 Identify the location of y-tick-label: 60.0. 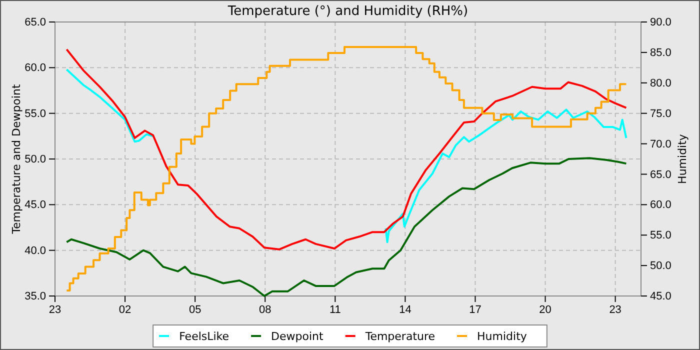
(35, 68).